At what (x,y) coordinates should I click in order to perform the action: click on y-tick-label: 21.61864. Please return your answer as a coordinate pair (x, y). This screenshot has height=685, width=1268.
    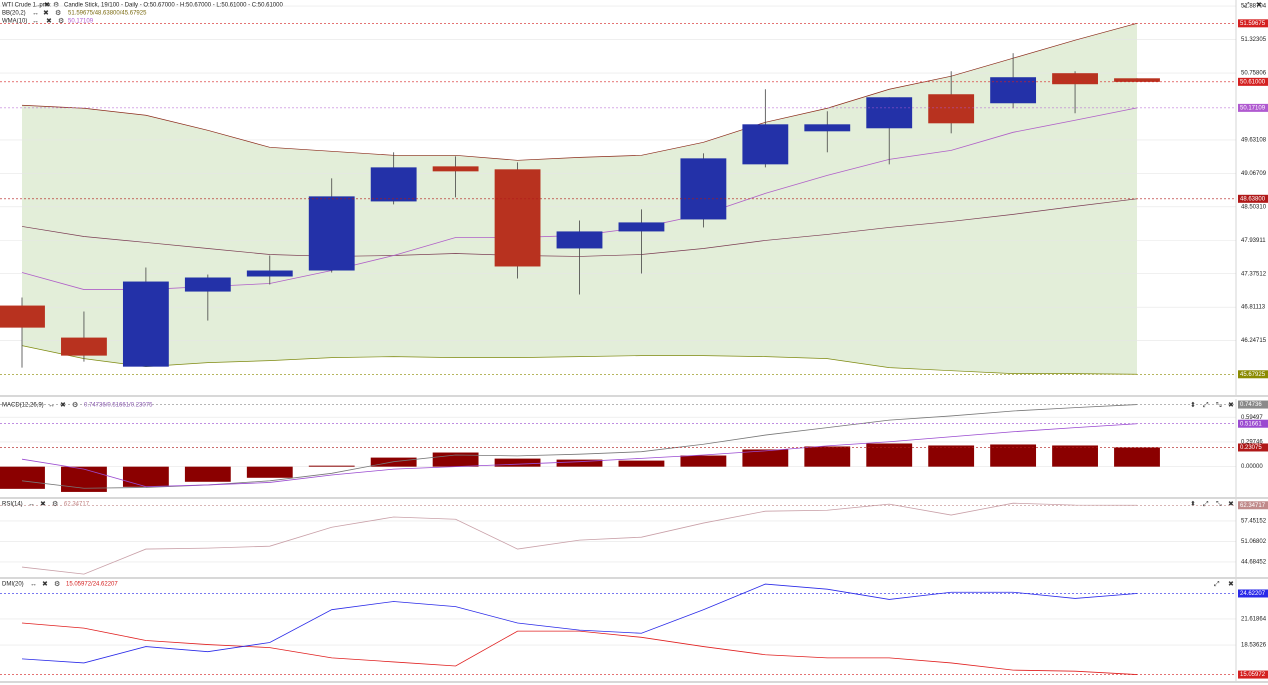
    Looking at the image, I should click on (1254, 620).